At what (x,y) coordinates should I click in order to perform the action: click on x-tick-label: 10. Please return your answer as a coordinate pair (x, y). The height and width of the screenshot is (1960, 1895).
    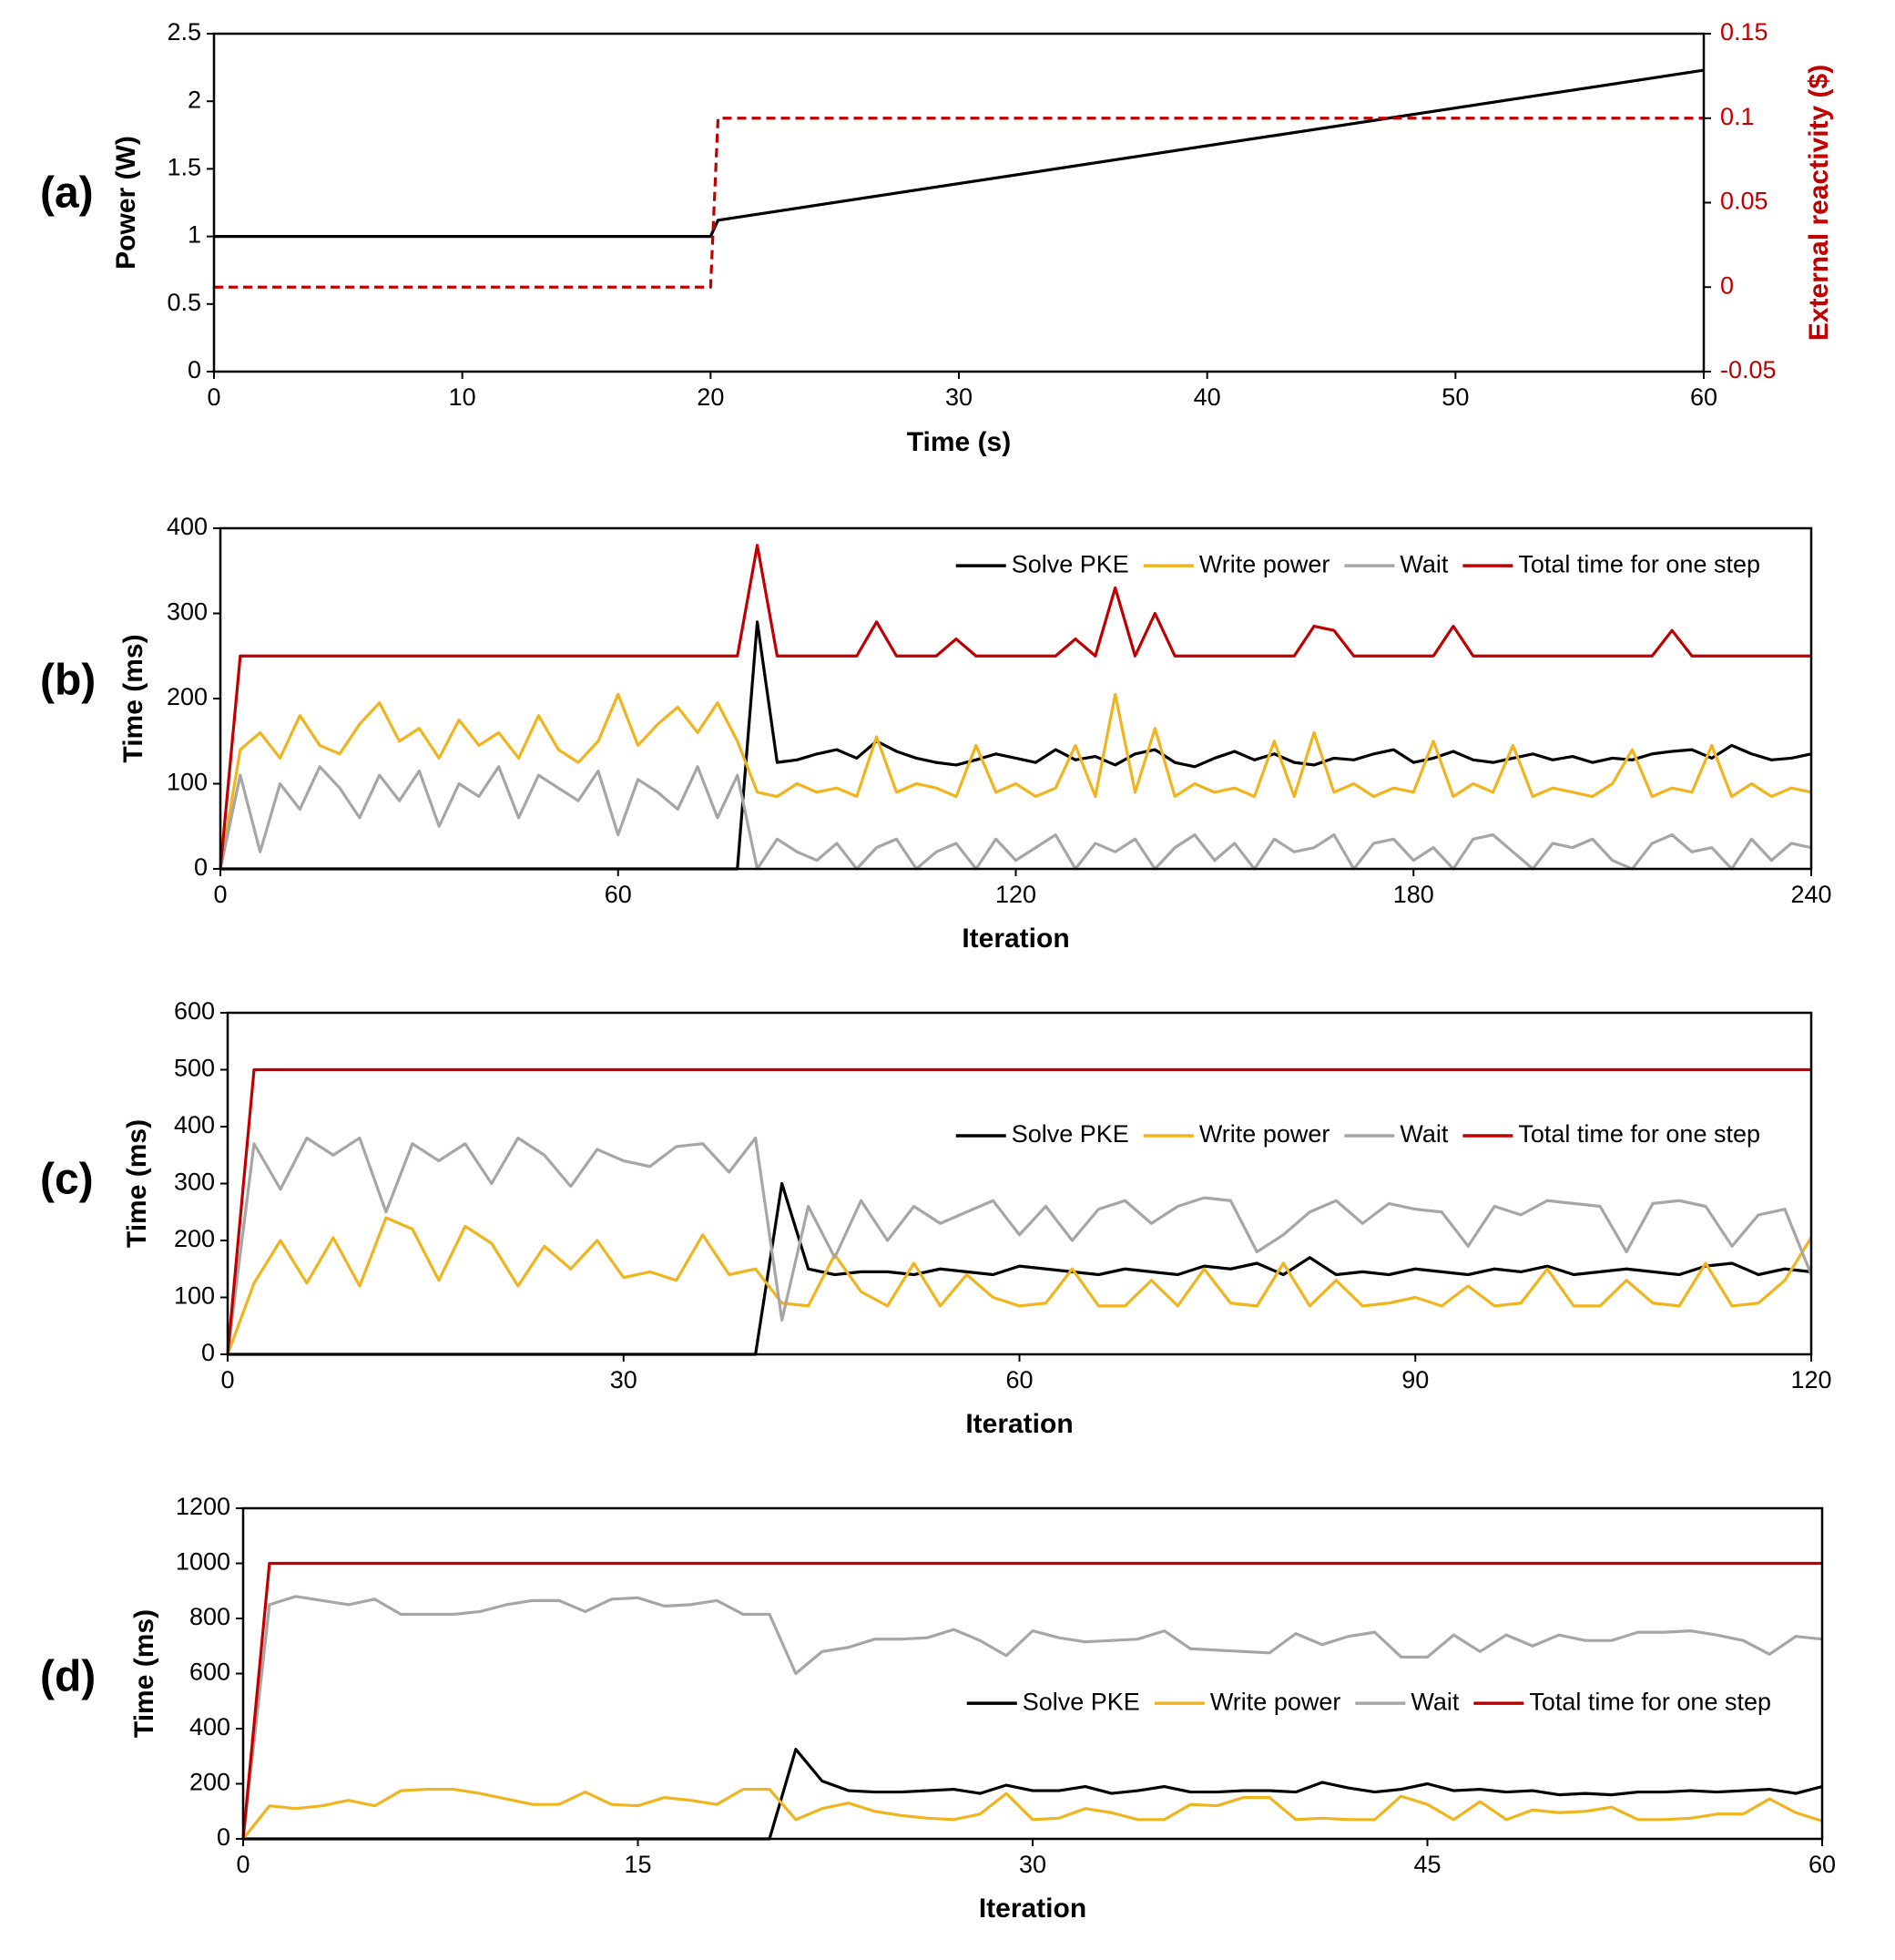
    Looking at the image, I should click on (462, 397).